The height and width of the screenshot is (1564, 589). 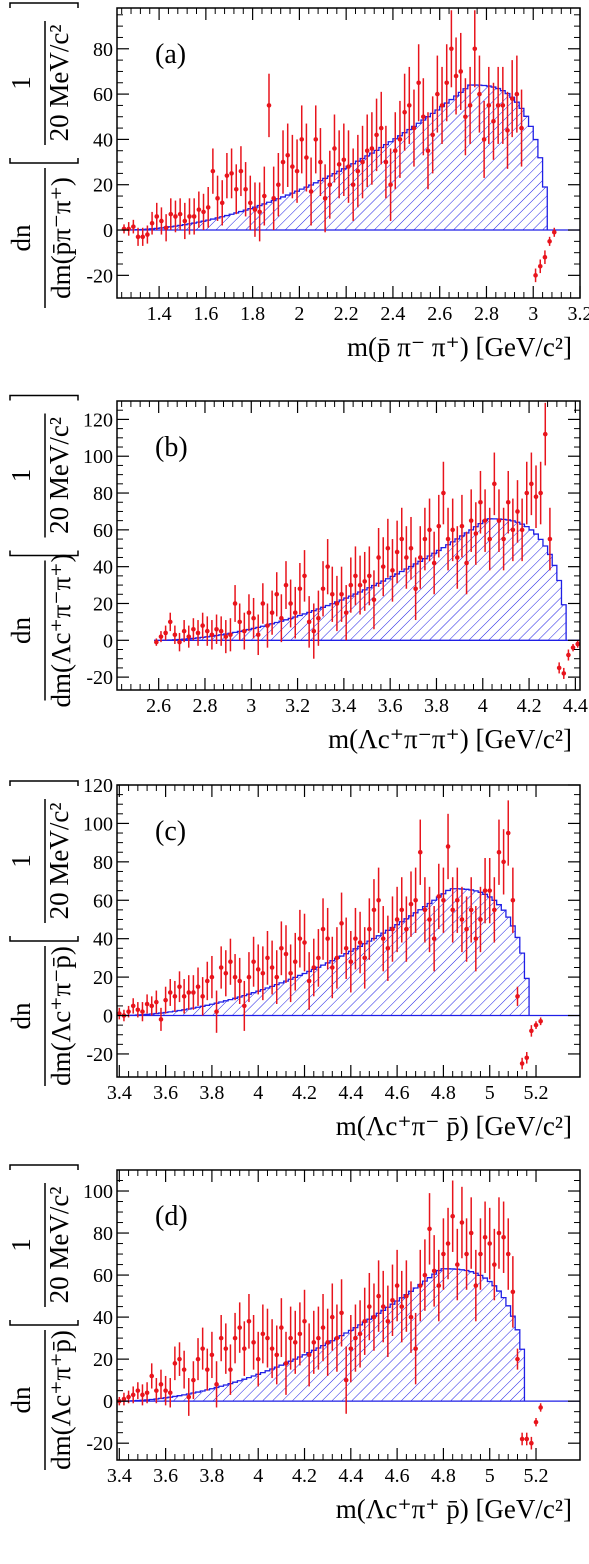 I want to click on x-axis-label: m(Λc⁺π⁺ p̄) [GeV/c²], so click(x=454, y=1509).